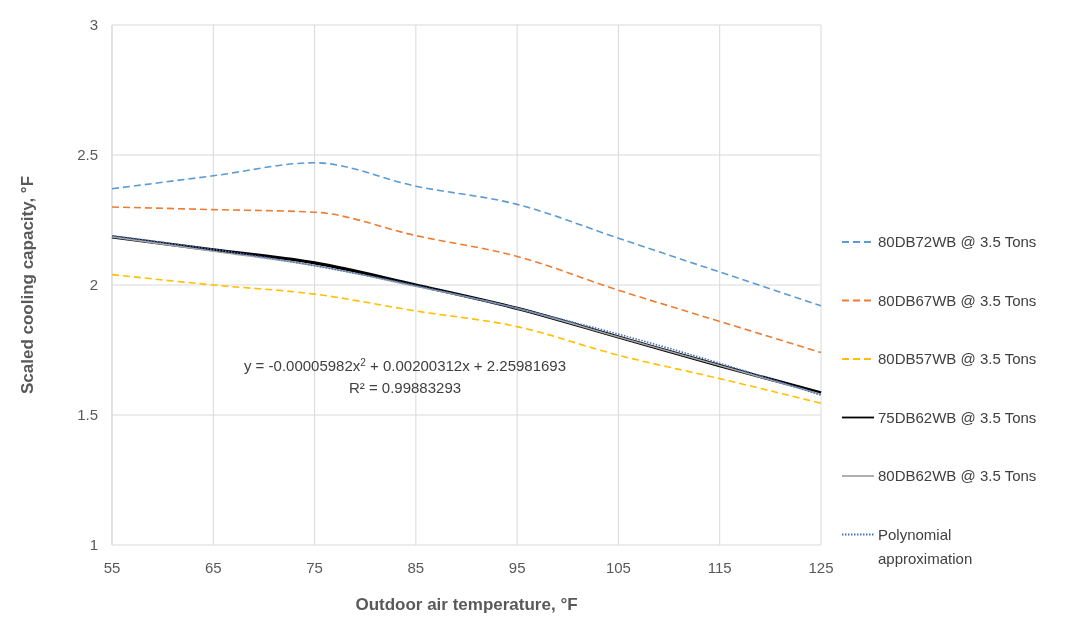 The height and width of the screenshot is (626, 1067). What do you see at coordinates (957, 300) in the screenshot?
I see `legend-label: 80DB67WB @ 3.5 Tons` at bounding box center [957, 300].